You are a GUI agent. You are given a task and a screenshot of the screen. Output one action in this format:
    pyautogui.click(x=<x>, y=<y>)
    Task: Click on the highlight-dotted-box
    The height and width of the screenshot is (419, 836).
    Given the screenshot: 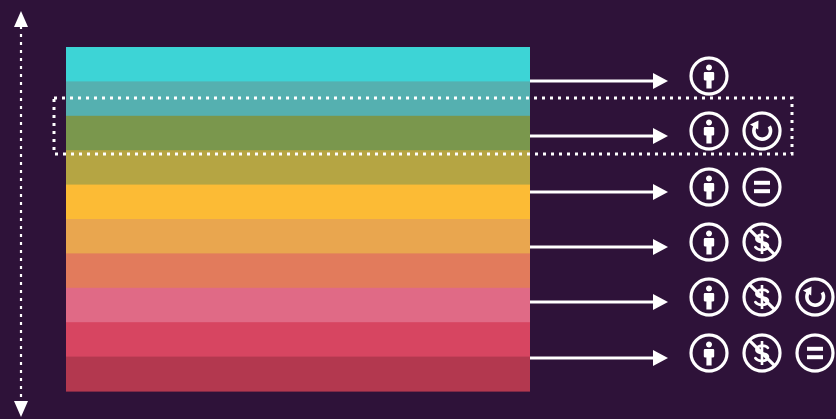 What is the action you would take?
    pyautogui.click(x=423, y=126)
    